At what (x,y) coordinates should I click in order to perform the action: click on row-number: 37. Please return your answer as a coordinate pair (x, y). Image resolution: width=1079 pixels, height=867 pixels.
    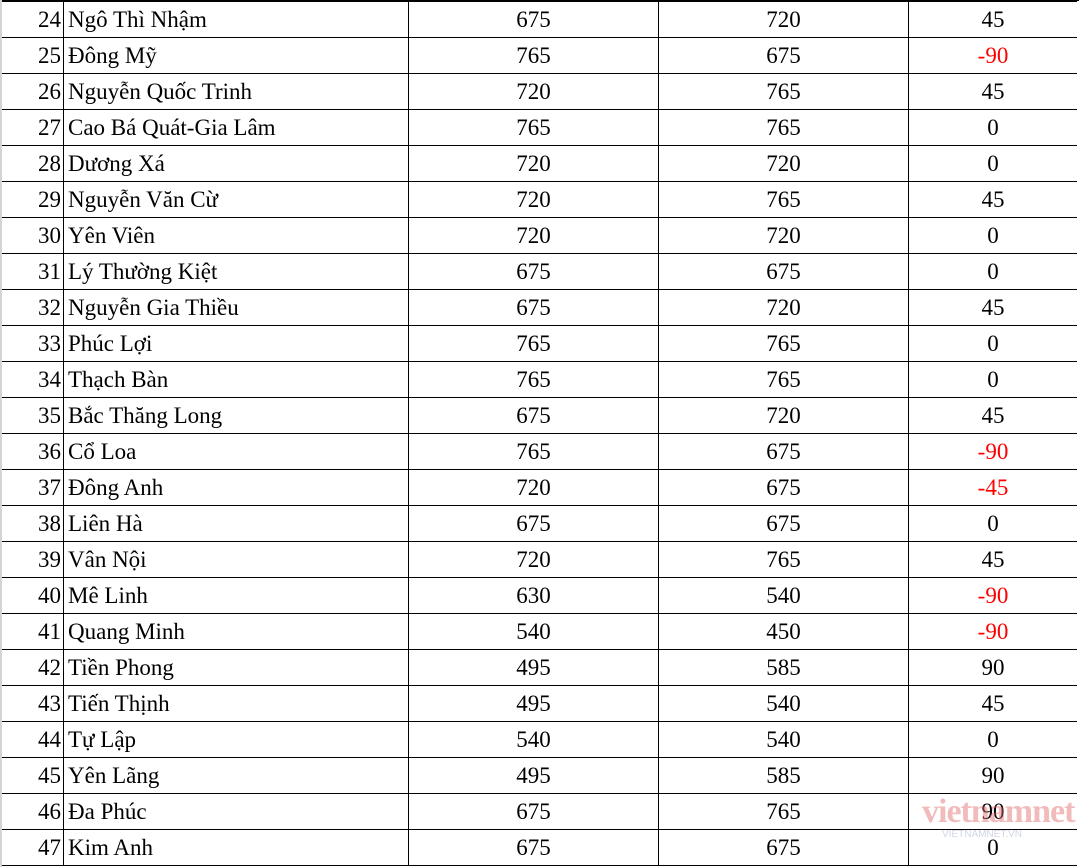
    Looking at the image, I should click on (33, 487).